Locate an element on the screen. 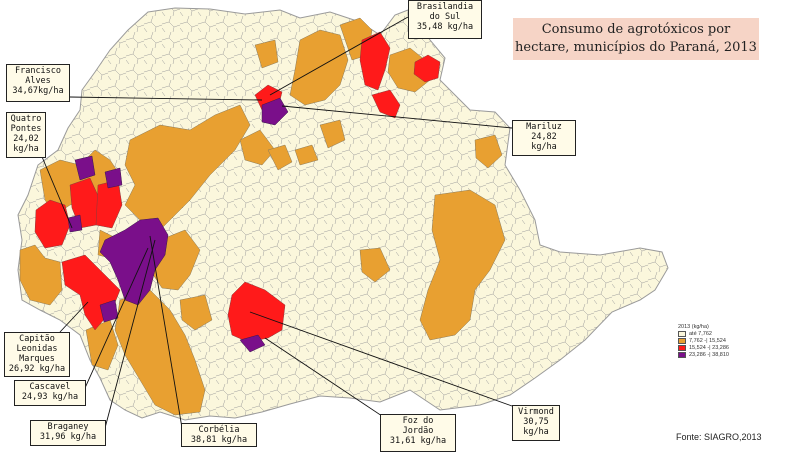  callout-virmond: Virmond 30,75 kg/ha is located at coordinates (536, 423).